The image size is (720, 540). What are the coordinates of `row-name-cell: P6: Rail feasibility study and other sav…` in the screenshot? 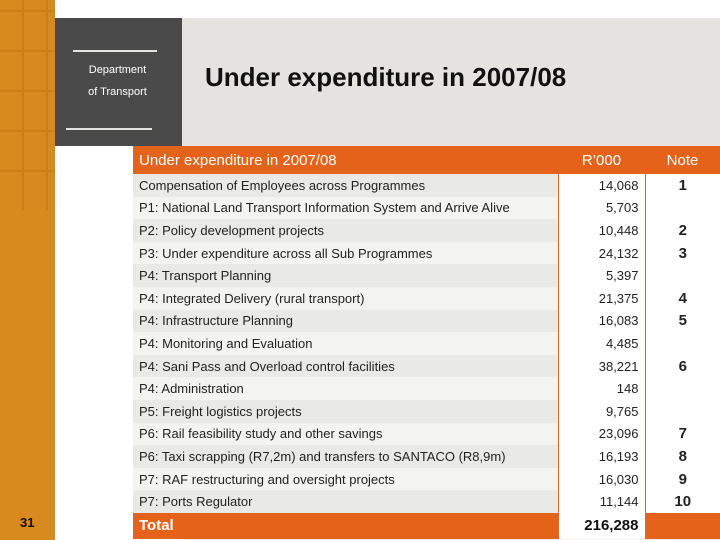 It's located at (345, 434).